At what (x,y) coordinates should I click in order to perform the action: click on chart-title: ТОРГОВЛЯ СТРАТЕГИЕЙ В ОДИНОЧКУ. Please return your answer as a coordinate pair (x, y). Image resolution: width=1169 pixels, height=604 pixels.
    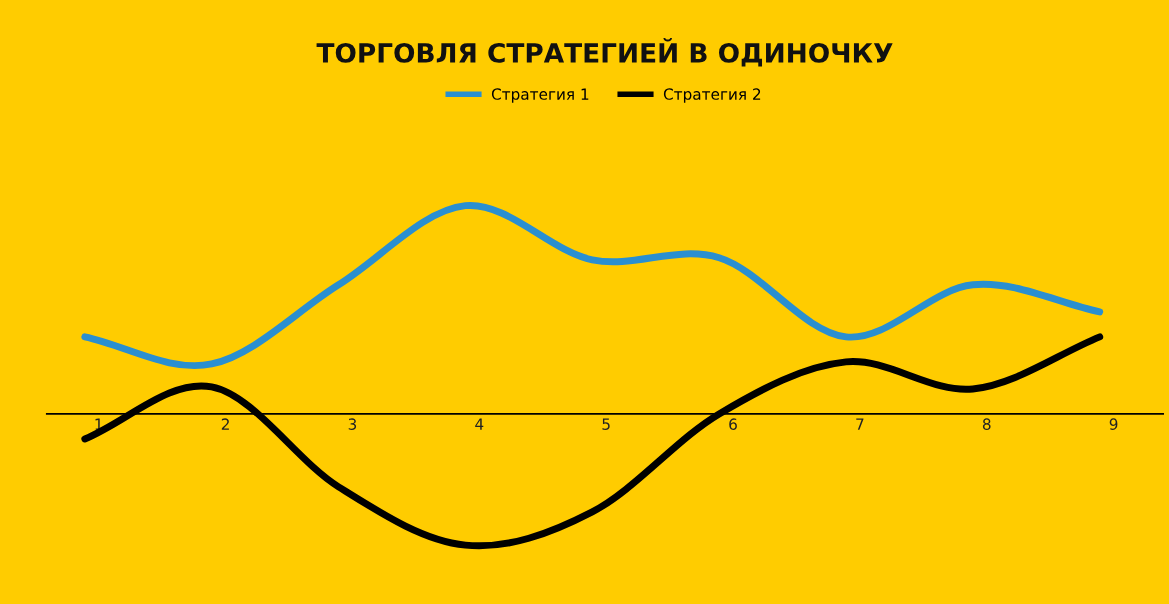
    Looking at the image, I should click on (604, 52).